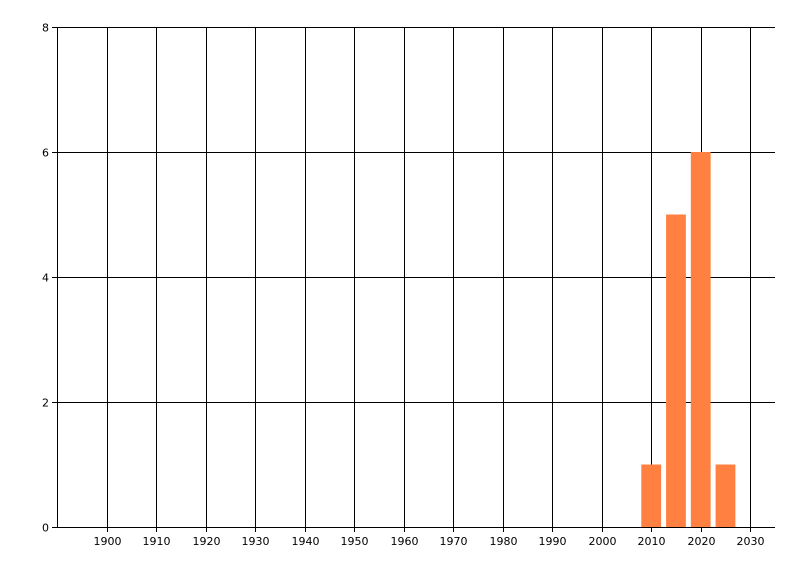 This screenshot has width=800, height=576. Describe the element at coordinates (256, 541) in the screenshot. I see `x-tick-label: 1930` at that location.